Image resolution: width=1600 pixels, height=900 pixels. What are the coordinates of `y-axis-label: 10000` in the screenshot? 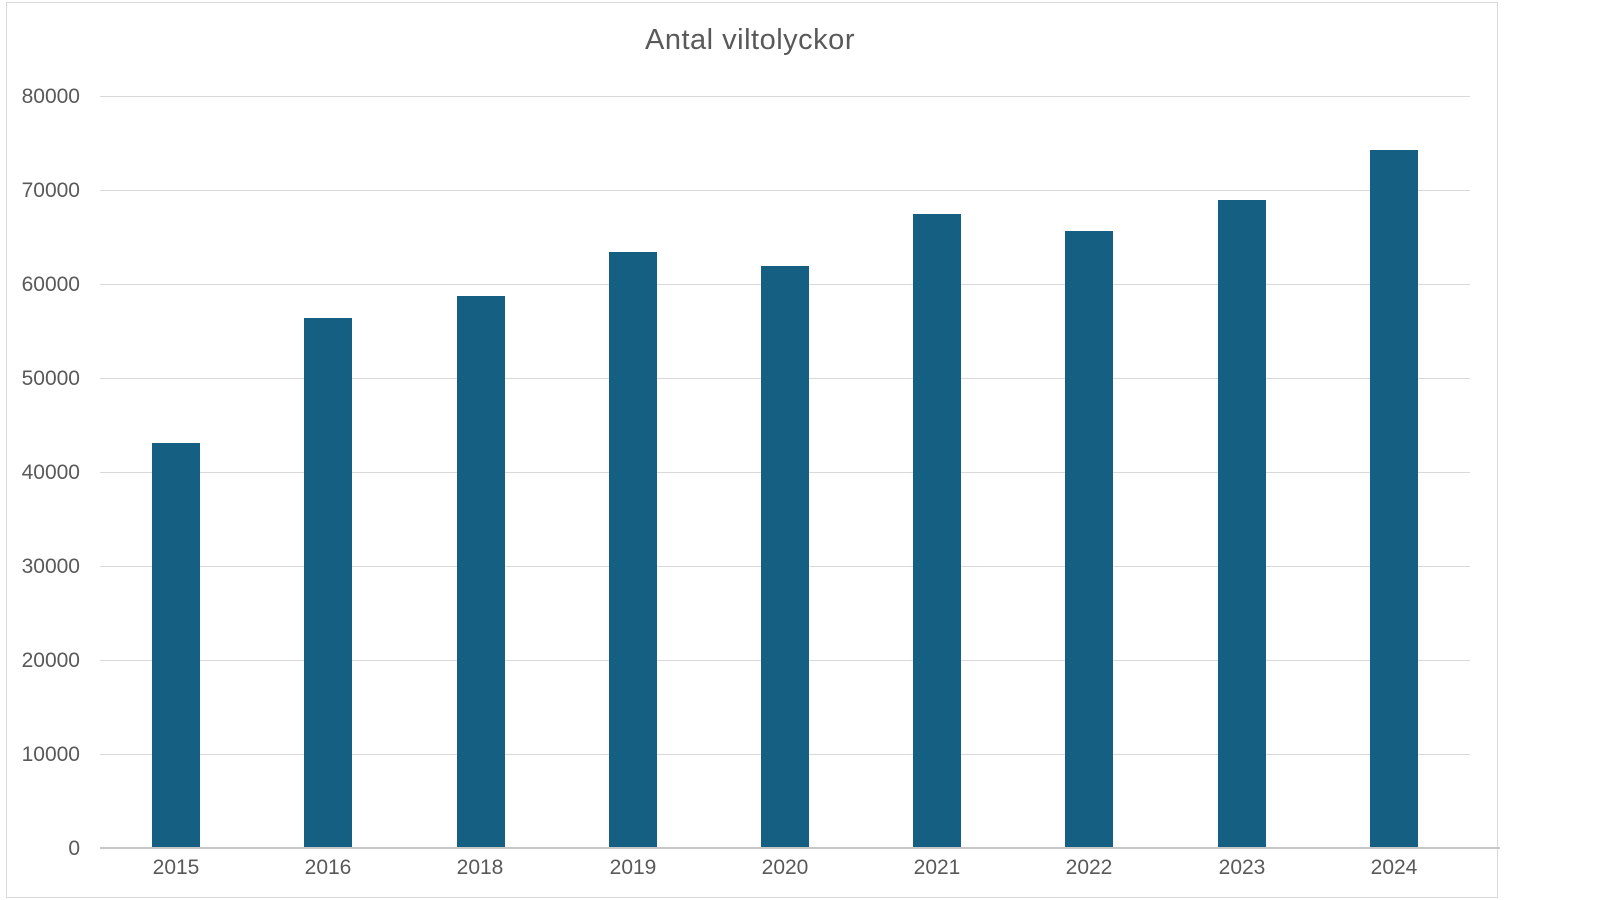 It's located at (50, 754).